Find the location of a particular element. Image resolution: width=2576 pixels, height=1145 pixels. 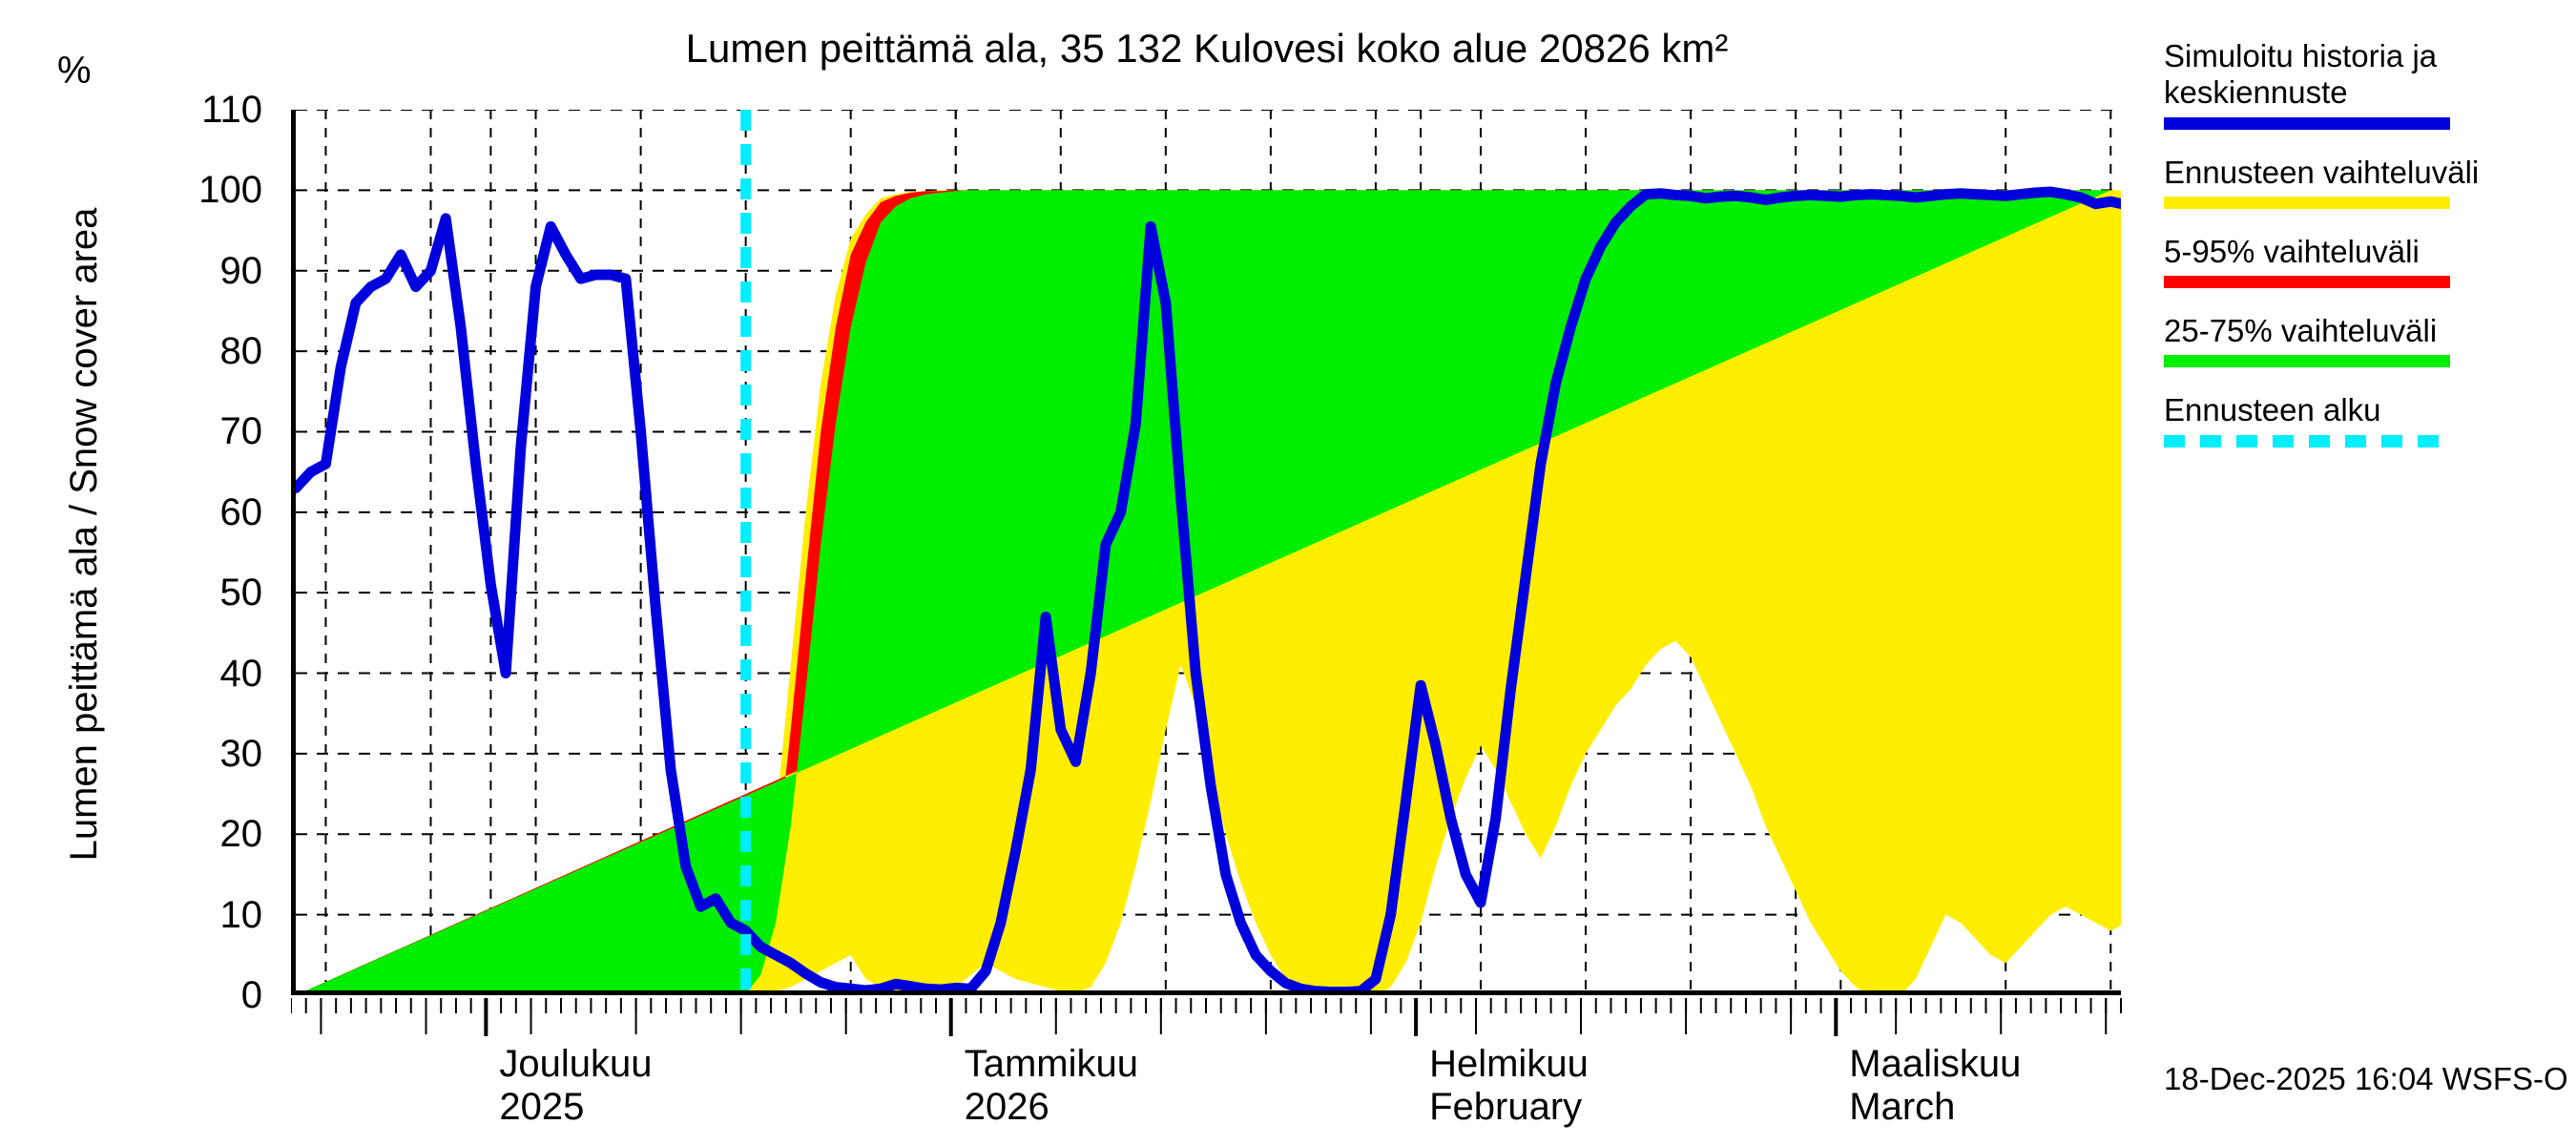

x-label-secondary: 2026 is located at coordinates (1006, 1107).